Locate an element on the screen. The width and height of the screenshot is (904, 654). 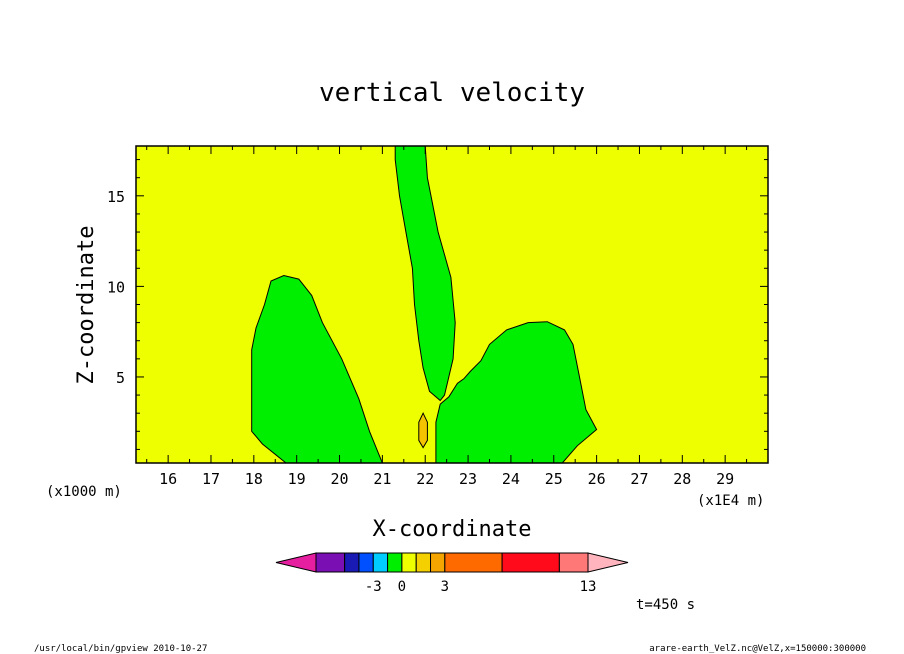
x-unit-right: (x1E4 m) is located at coordinates (730, 501).